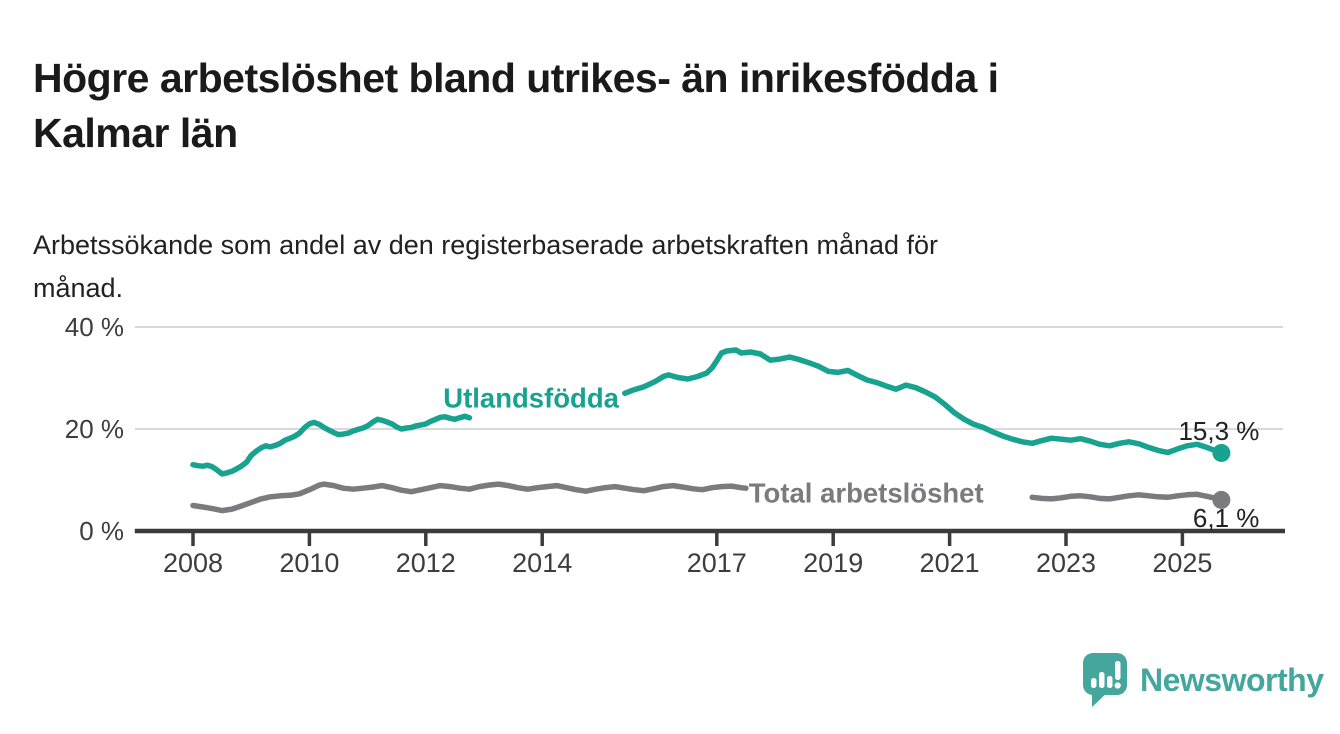 The image size is (1340, 734). I want to click on end-value-label-total-arbetsl-shet: 6,1 %, so click(1226, 518).